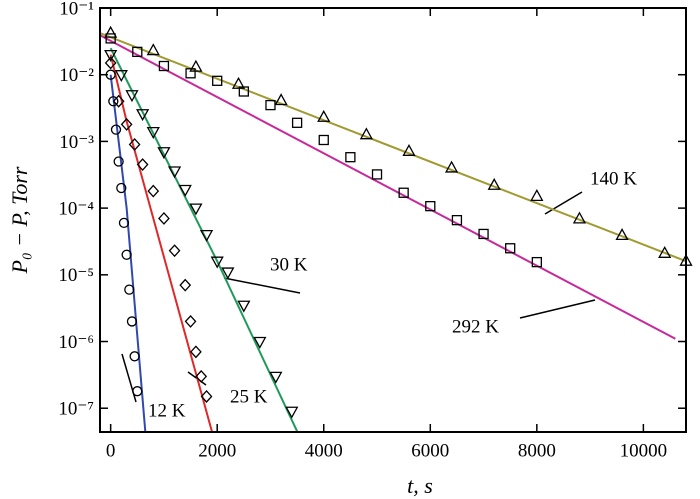 Image resolution: width=700 pixels, height=499 pixels. What do you see at coordinates (217, 450) in the screenshot?
I see `x-tick-label: 2000` at bounding box center [217, 450].